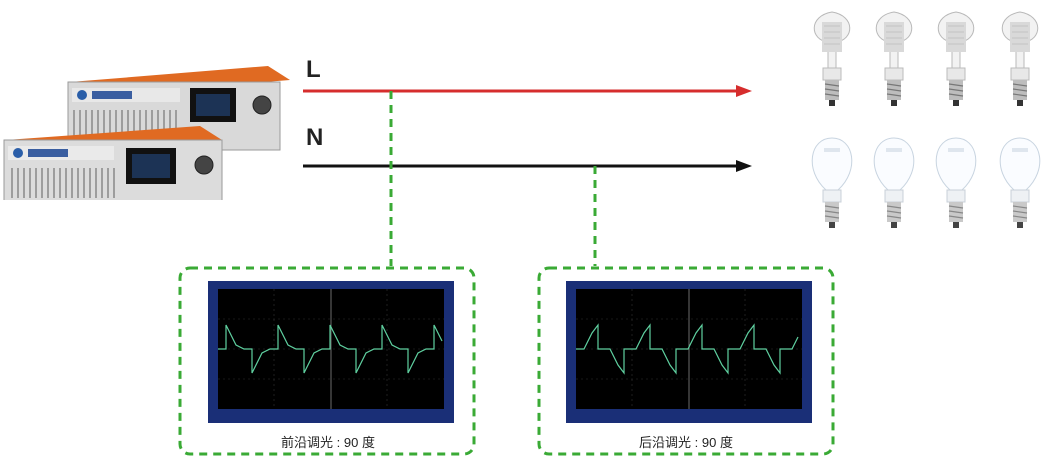 Image resolution: width=1053 pixels, height=460 pixels. What do you see at coordinates (689, 349) in the screenshot?
I see `waveform-trailing-edge` at bounding box center [689, 349].